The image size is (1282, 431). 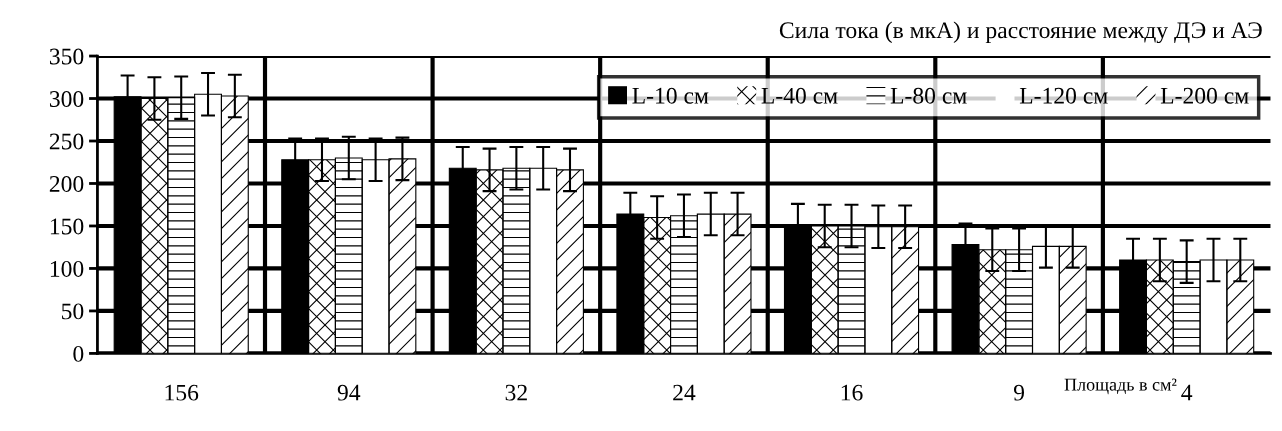 I want to click on y-tick-label: 150, so click(x=67, y=226).